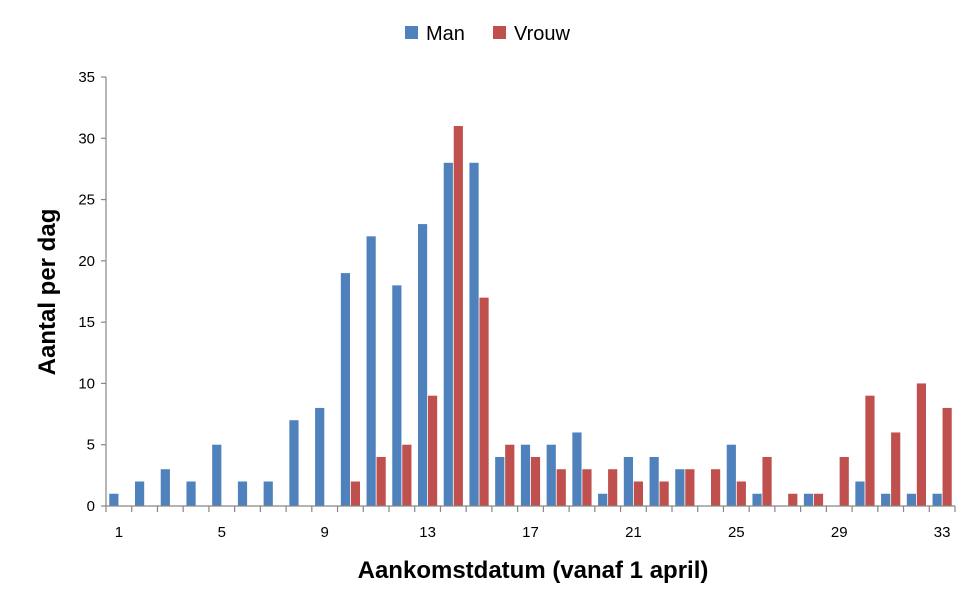 Image resolution: width=977 pixels, height=612 pixels. I want to click on x-tick-label: 33, so click(942, 532).